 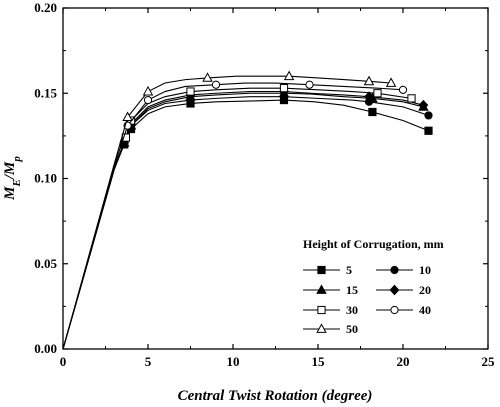 What do you see at coordinates (373, 286) in the screenshot?
I see `legend: Height of Corrugation, mm 5 10 15 20 30 40 50` at bounding box center [373, 286].